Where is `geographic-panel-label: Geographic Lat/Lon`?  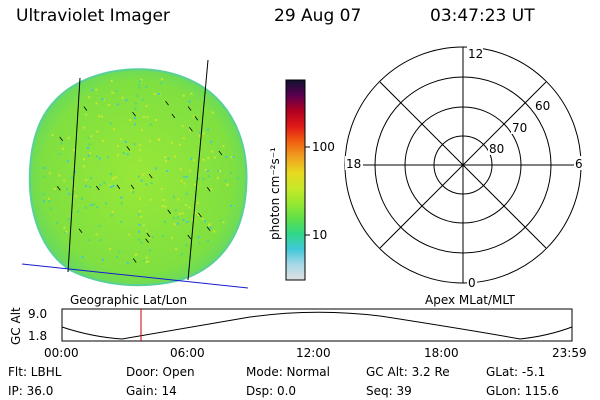 geographic-panel-label: Geographic Lat/Lon is located at coordinates (128, 300).